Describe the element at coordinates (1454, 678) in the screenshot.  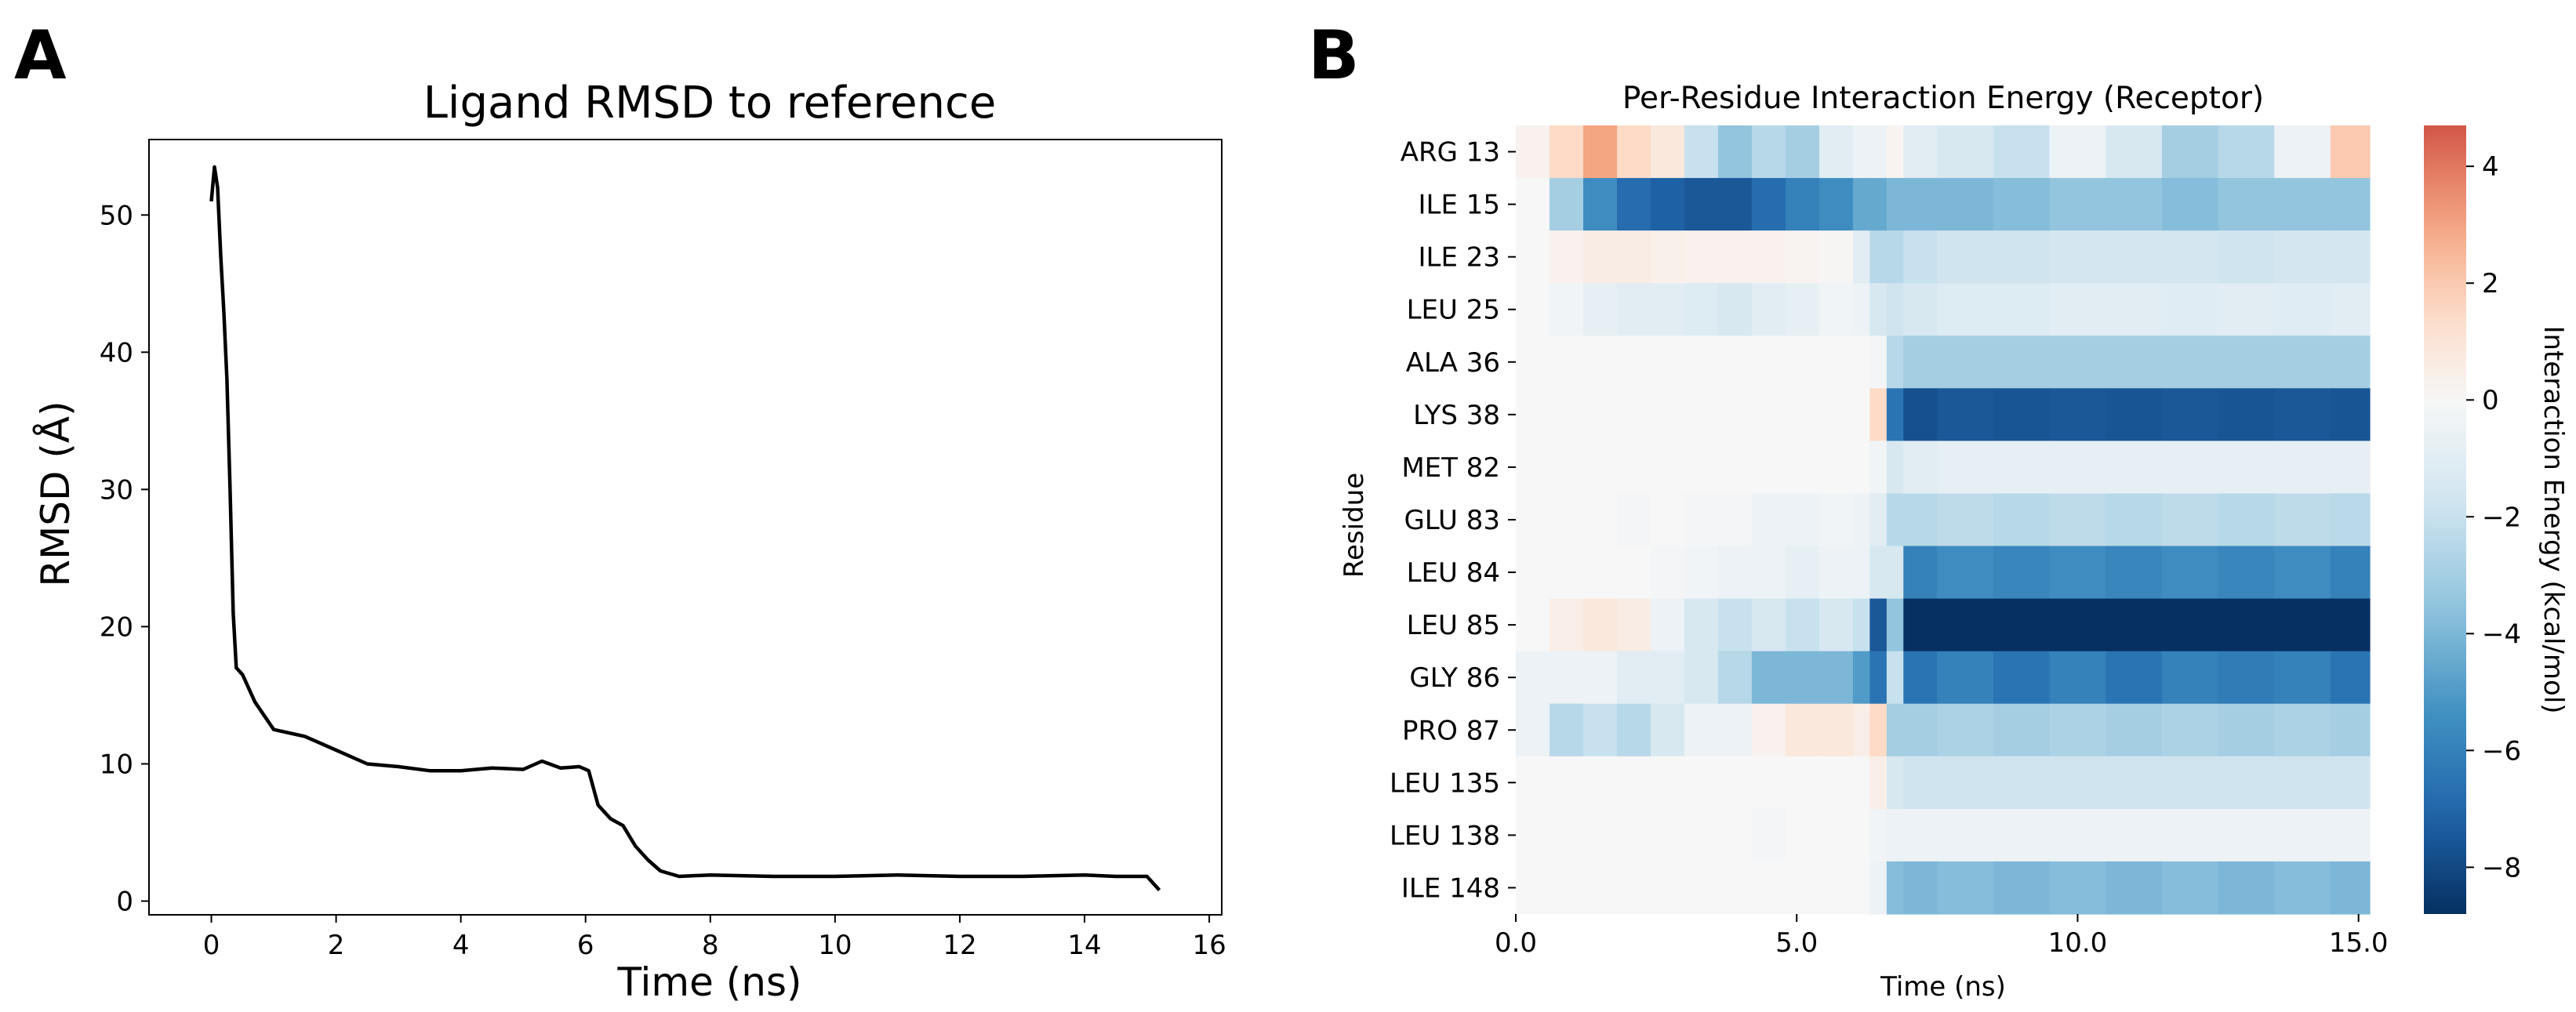
I see `residue-label: GLY 86` at that location.